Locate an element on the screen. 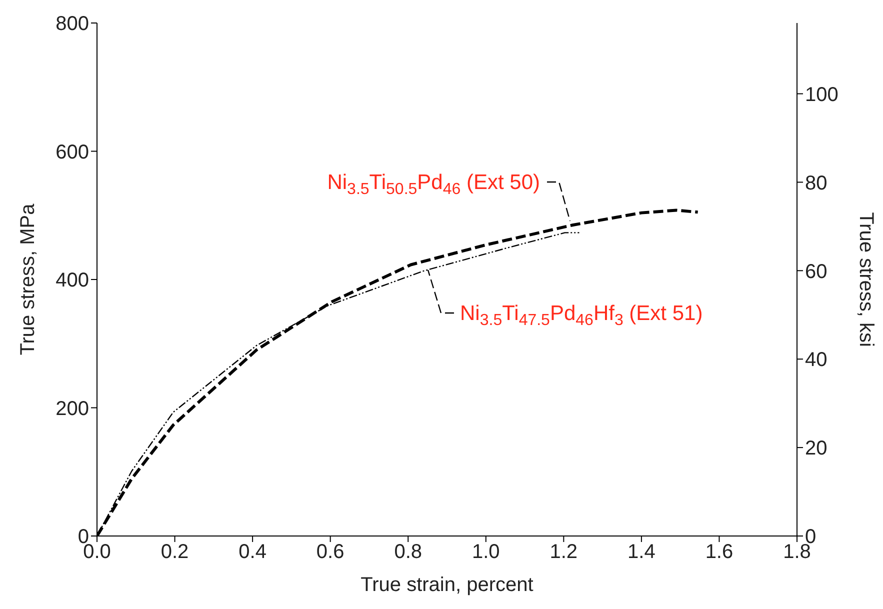  text: Ni$_{3.5}$Ti$_{47.5}$Pd$_{46}$Hf$_{3}$ (Ext 51) is located at coordinates (581, 315).